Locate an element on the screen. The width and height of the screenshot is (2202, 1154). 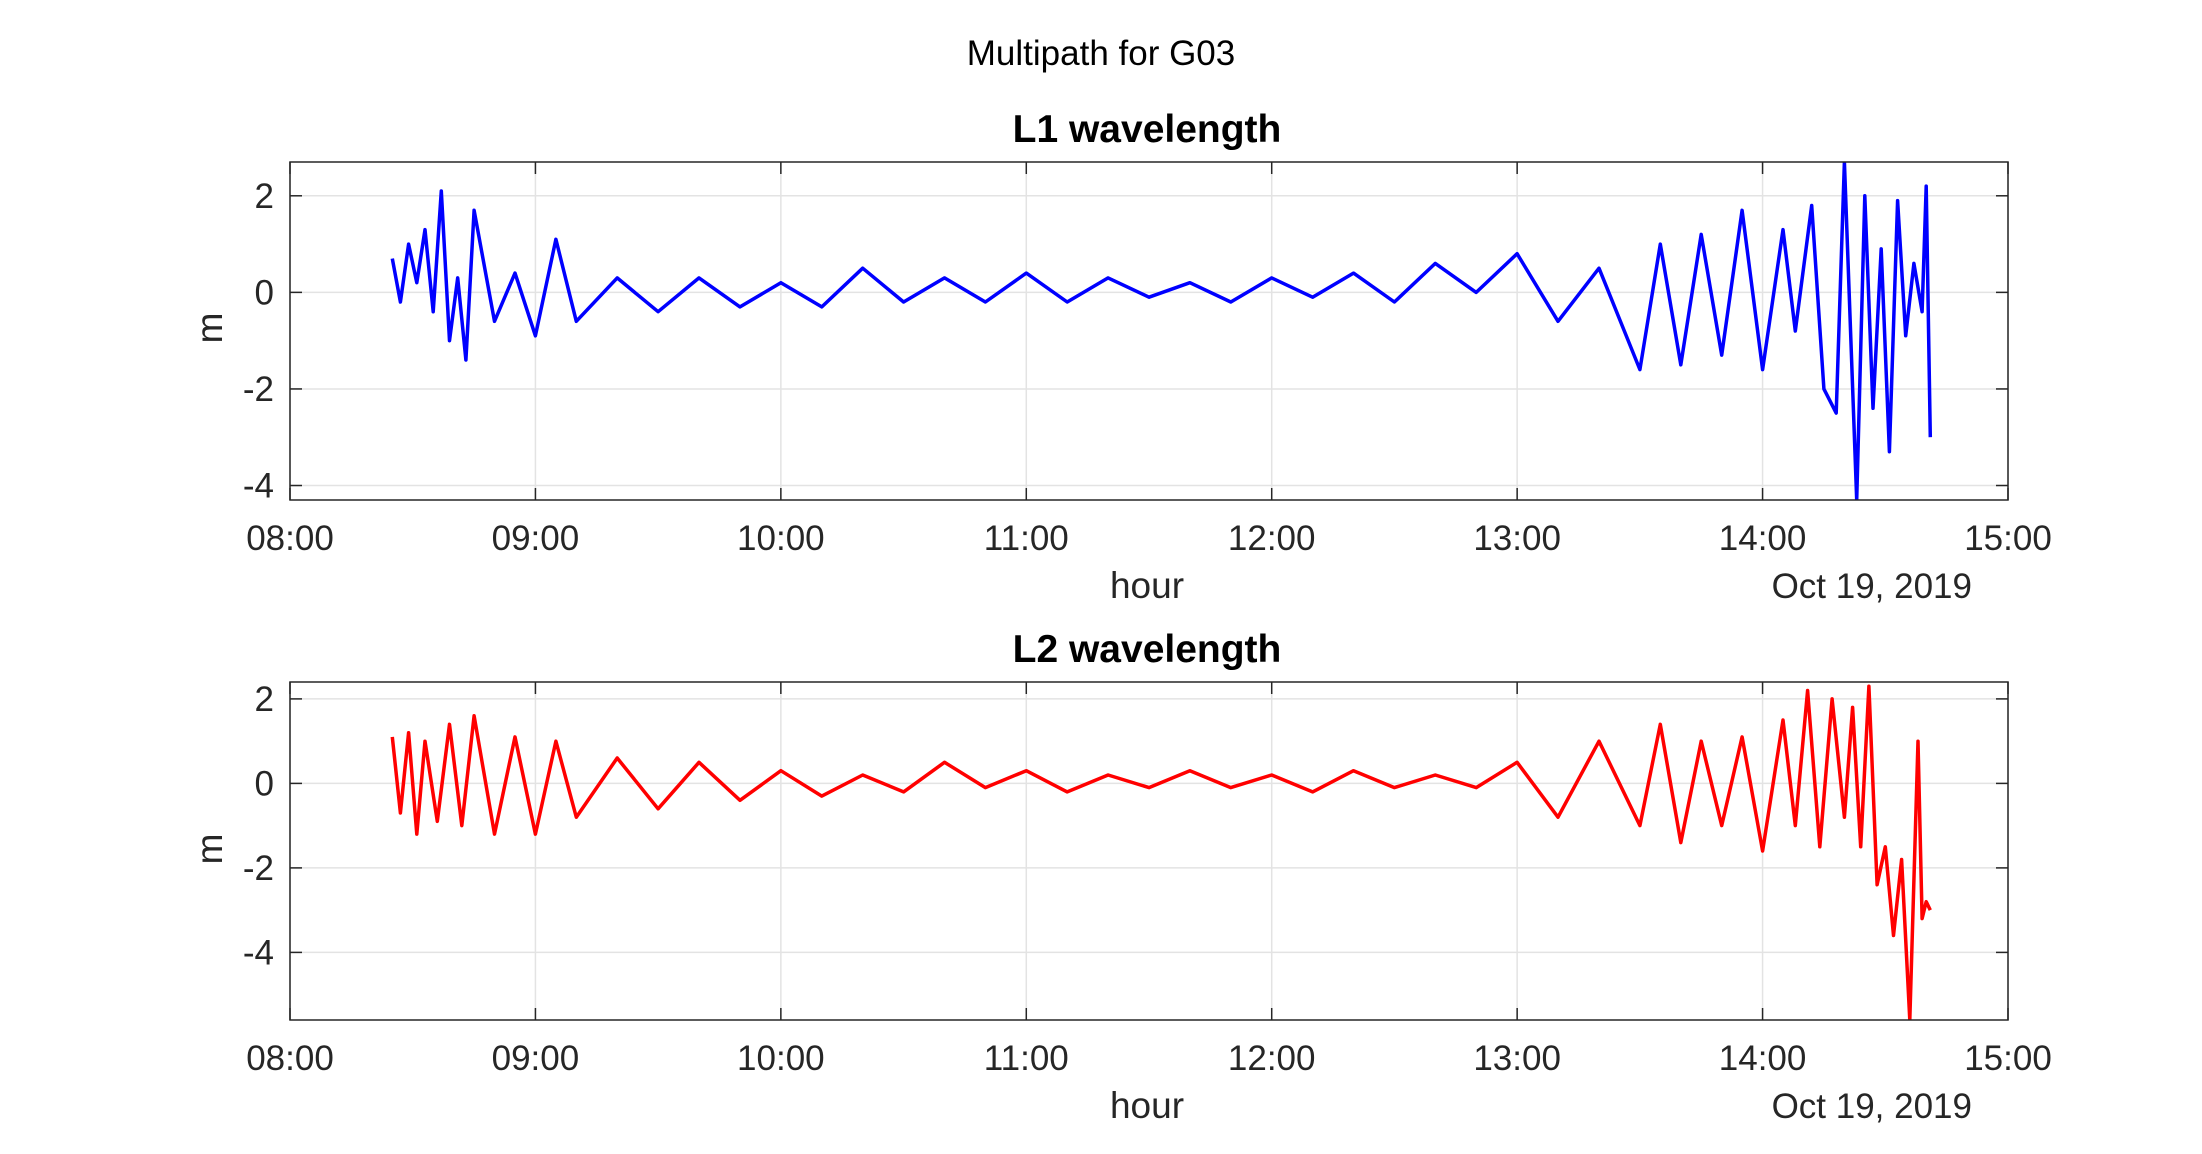
l2-x-tick-label: 12:00 is located at coordinates (1272, 1058).